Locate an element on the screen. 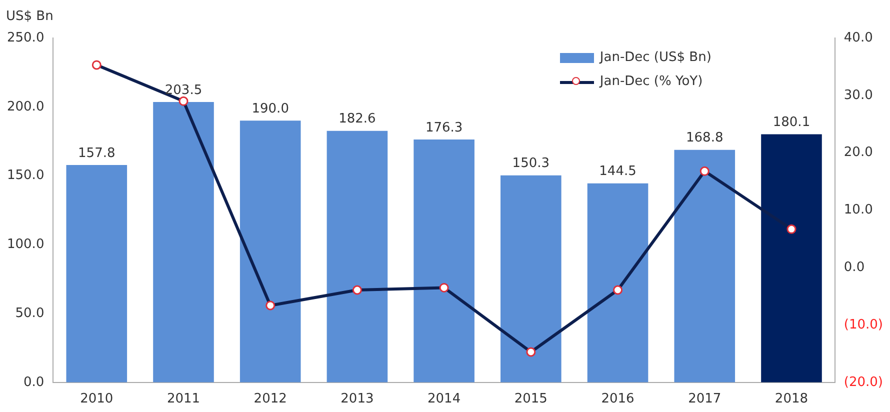 The width and height of the screenshot is (890, 412). data-label: 203.5 is located at coordinates (183, 90).